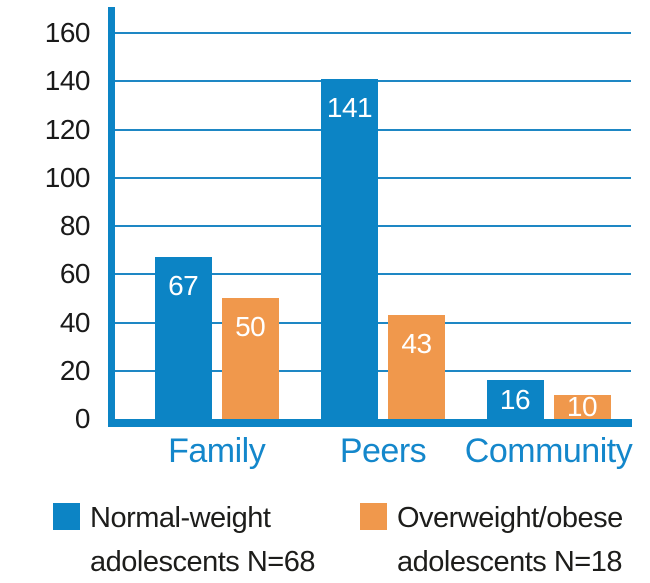  Describe the element at coordinates (370, 423) in the screenshot. I see `x-axis-line` at that location.